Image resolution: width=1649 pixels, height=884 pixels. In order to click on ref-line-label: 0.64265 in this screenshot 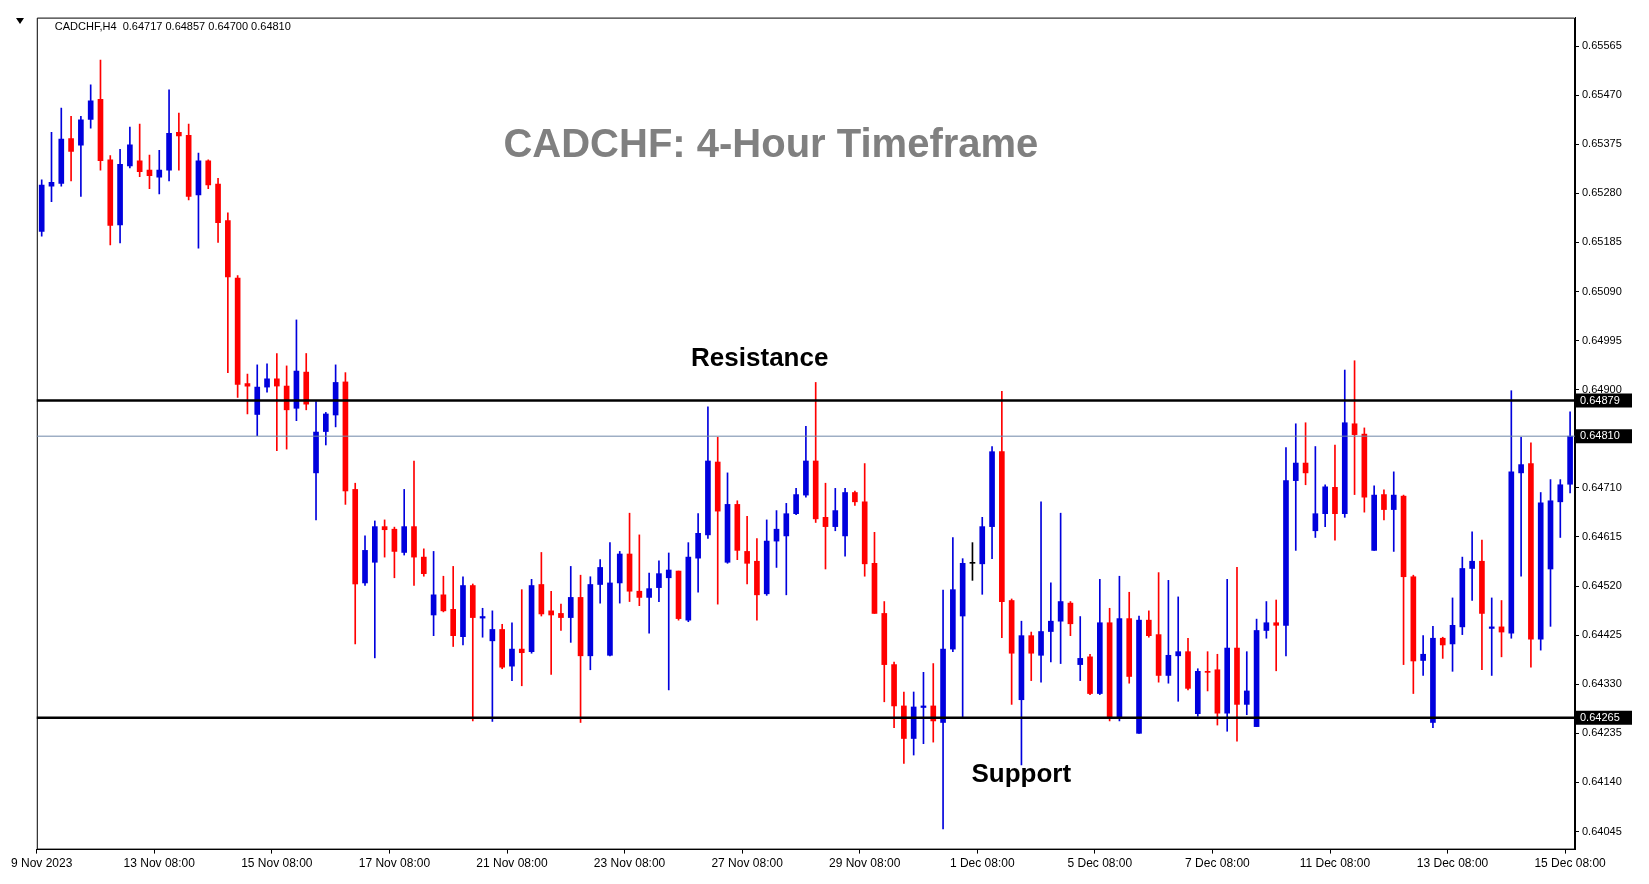, I will do `click(1600, 716)`.